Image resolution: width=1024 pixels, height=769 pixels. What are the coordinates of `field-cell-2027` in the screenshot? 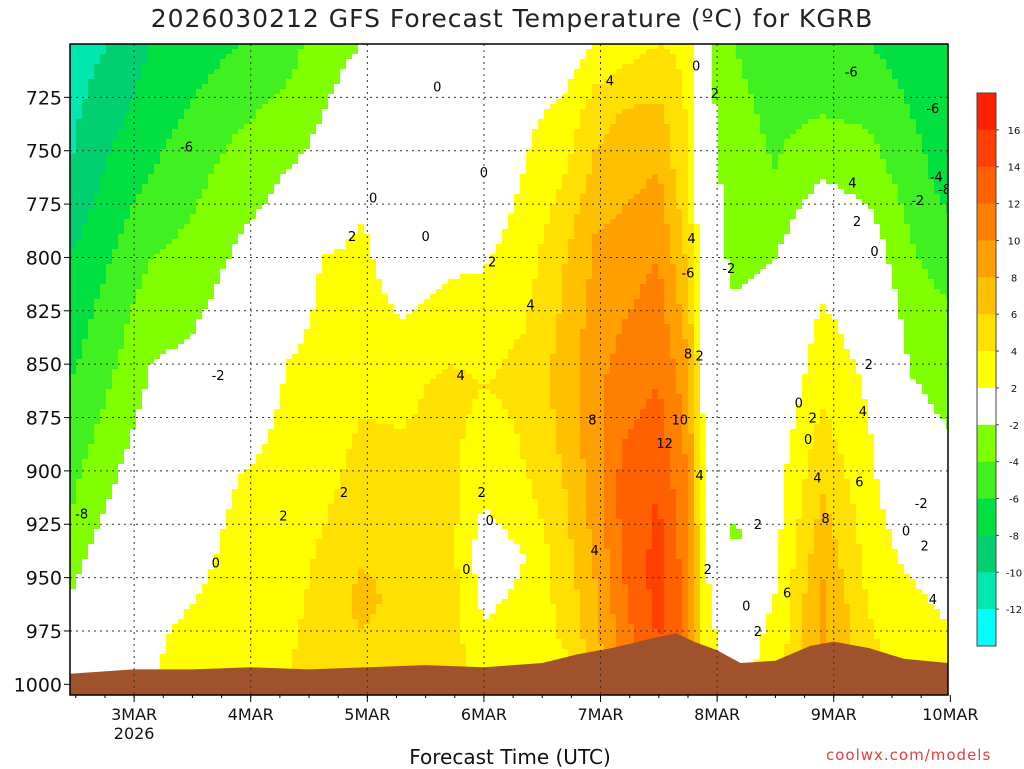 It's located at (163, 357).